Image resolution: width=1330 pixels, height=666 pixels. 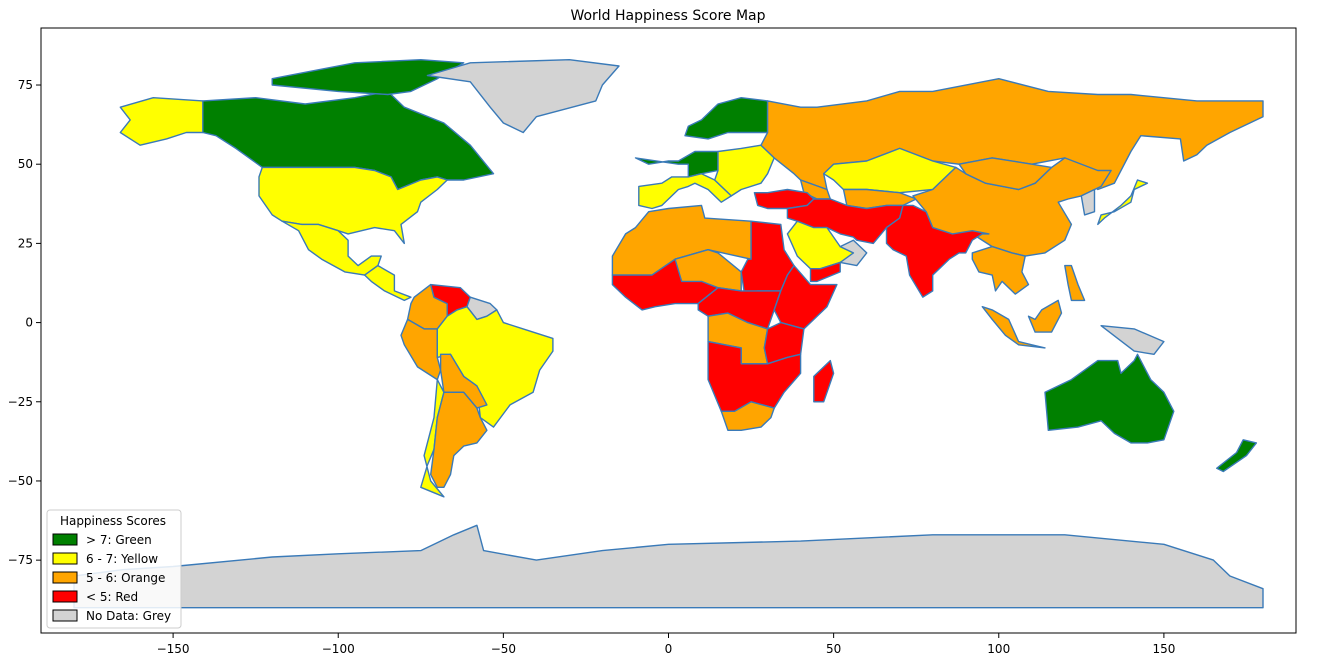 What do you see at coordinates (833, 649) in the screenshot?
I see `x-tick-label: 50` at bounding box center [833, 649].